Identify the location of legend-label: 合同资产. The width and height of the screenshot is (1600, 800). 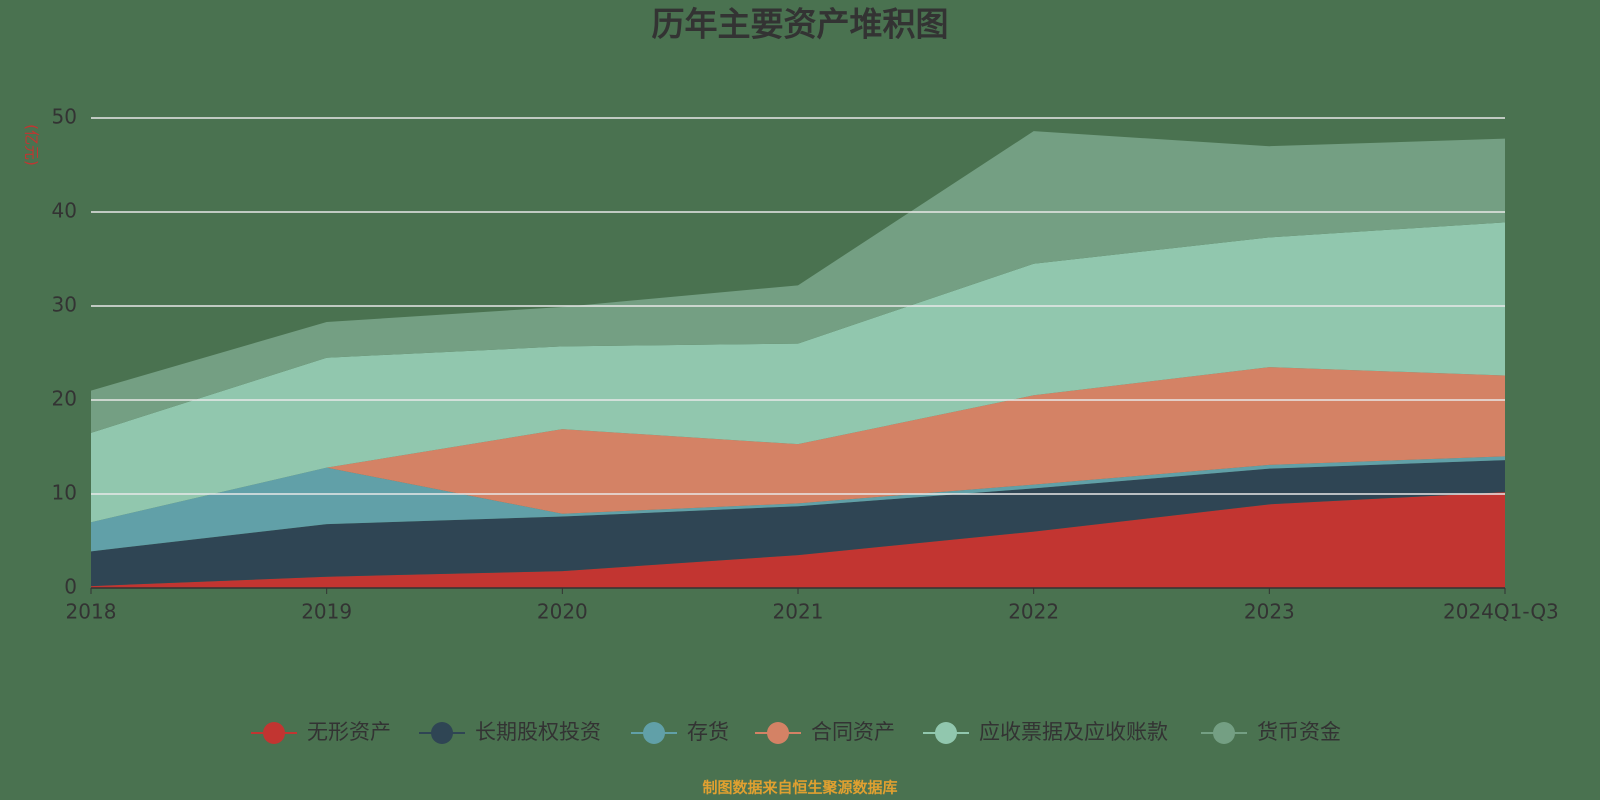
(853, 732).